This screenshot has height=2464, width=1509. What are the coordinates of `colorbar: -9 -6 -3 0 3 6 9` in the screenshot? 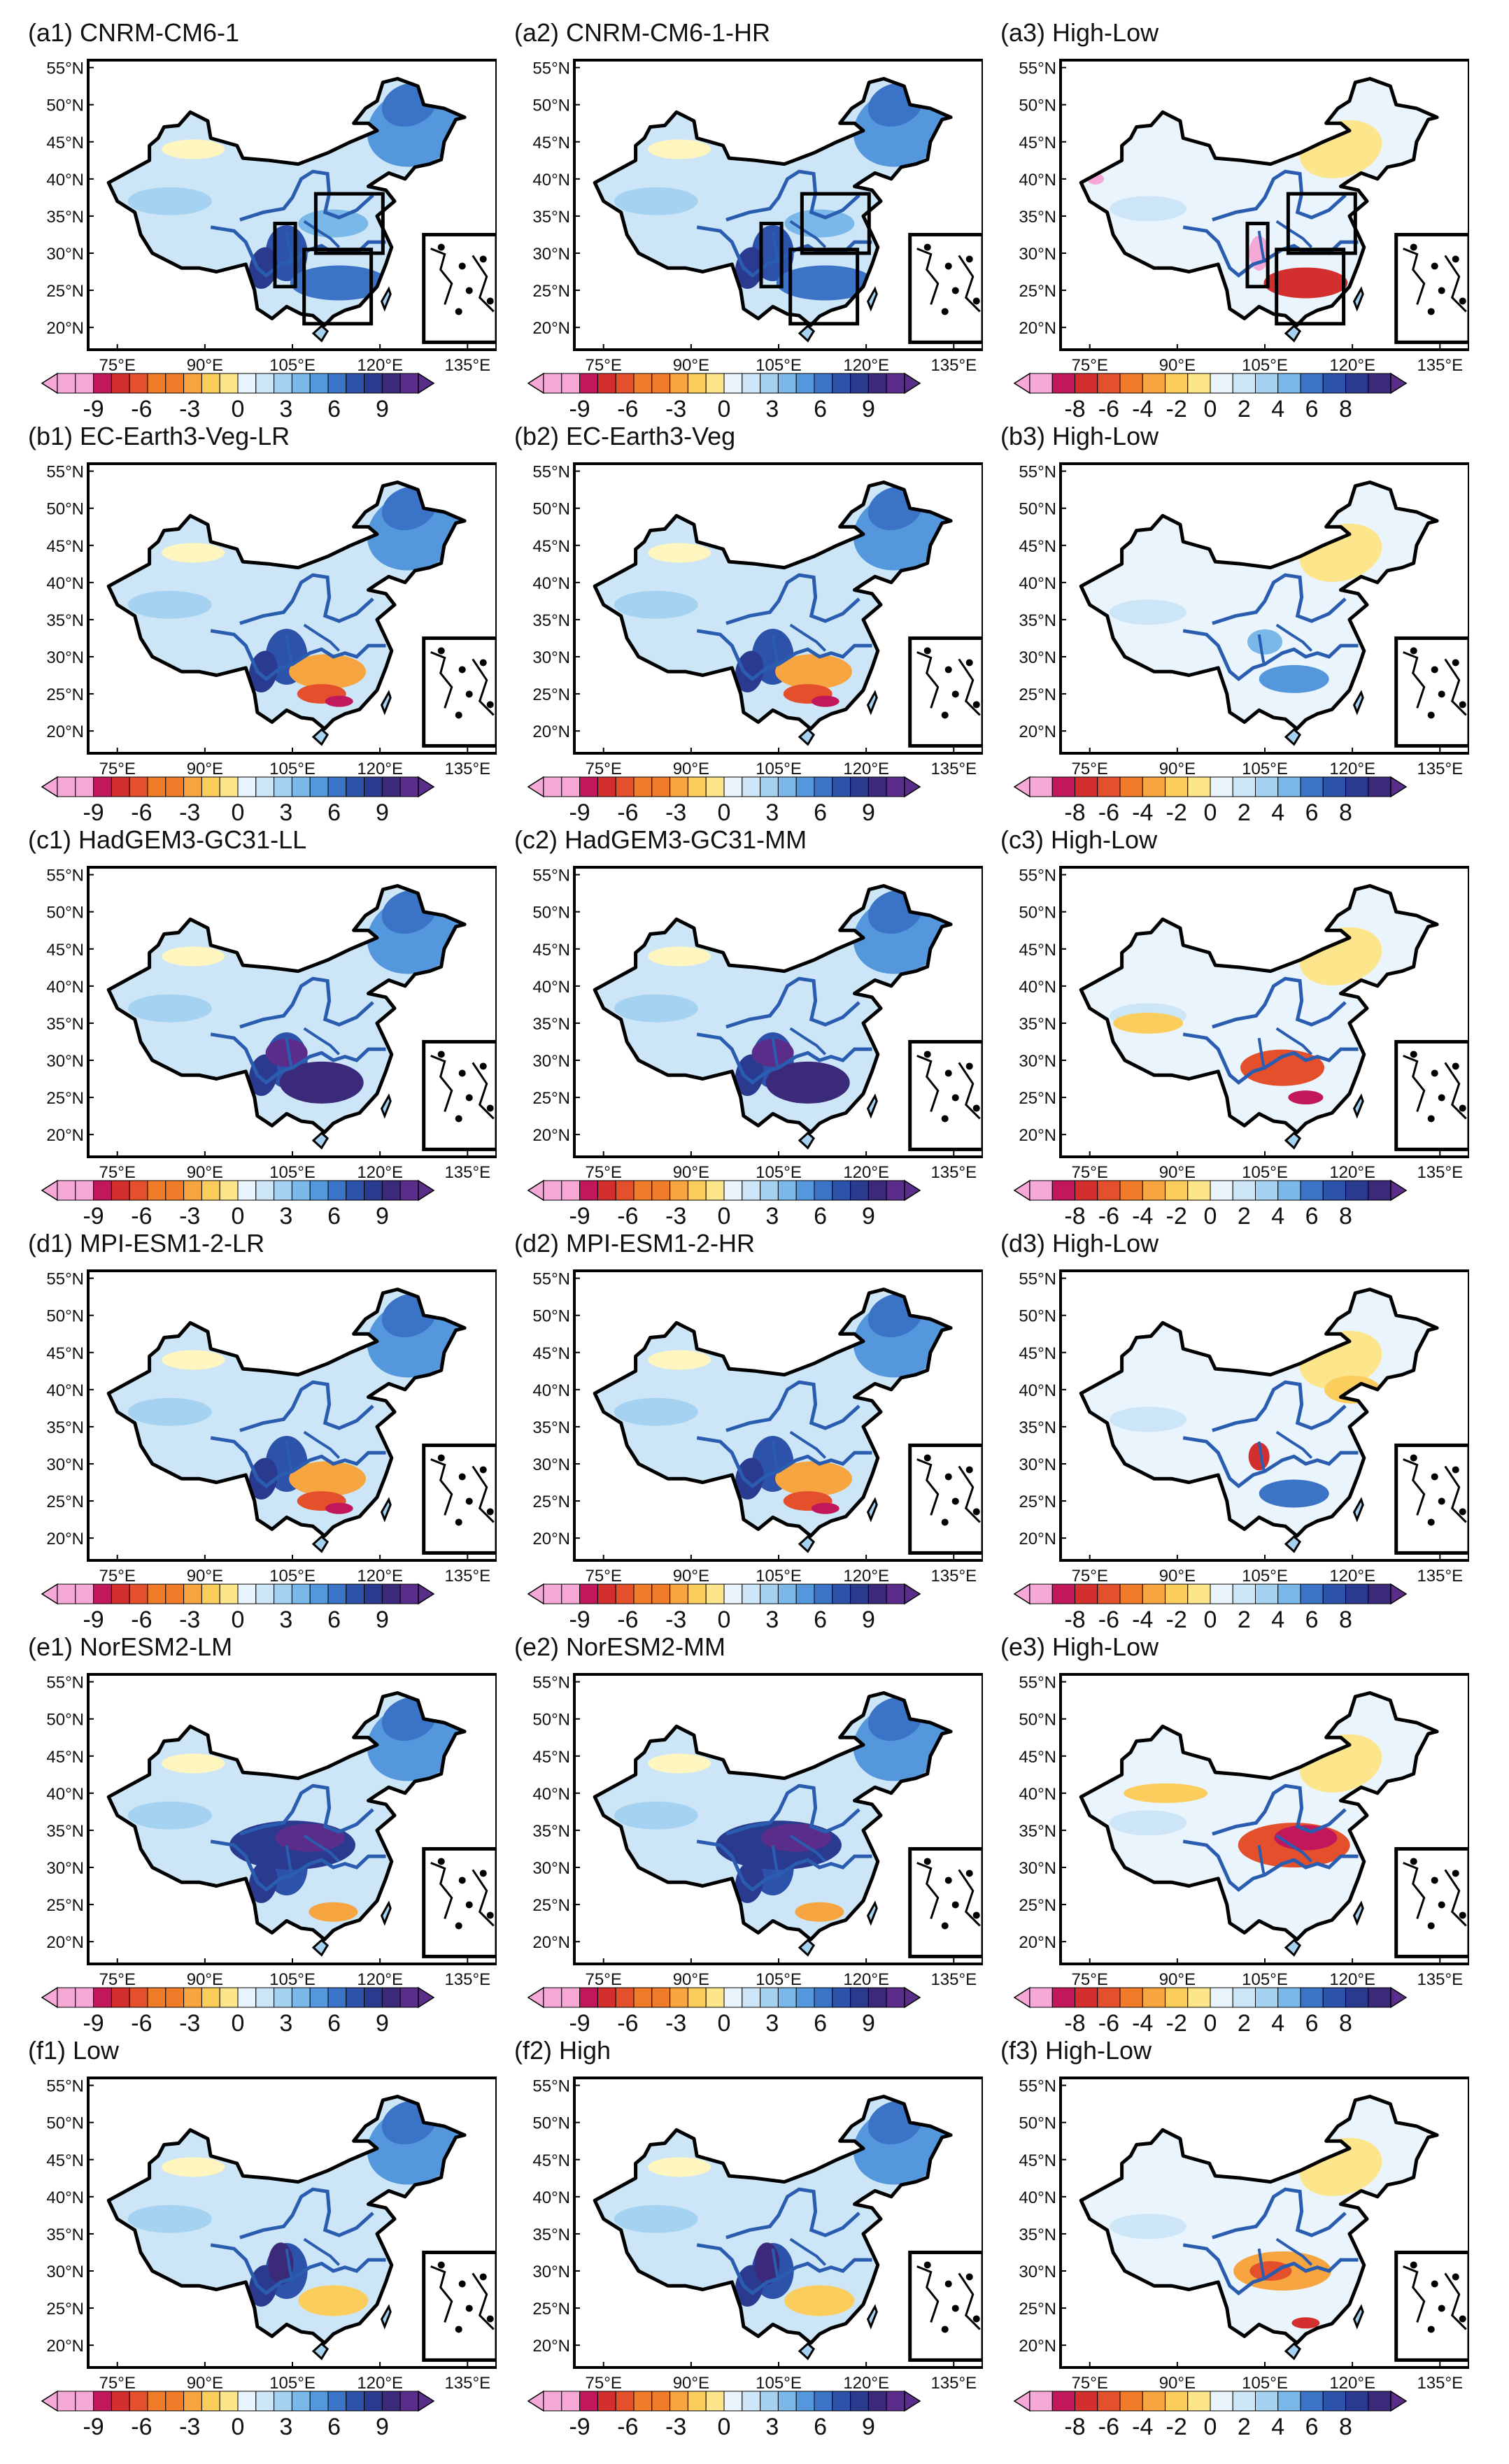 It's located at (724, 1607).